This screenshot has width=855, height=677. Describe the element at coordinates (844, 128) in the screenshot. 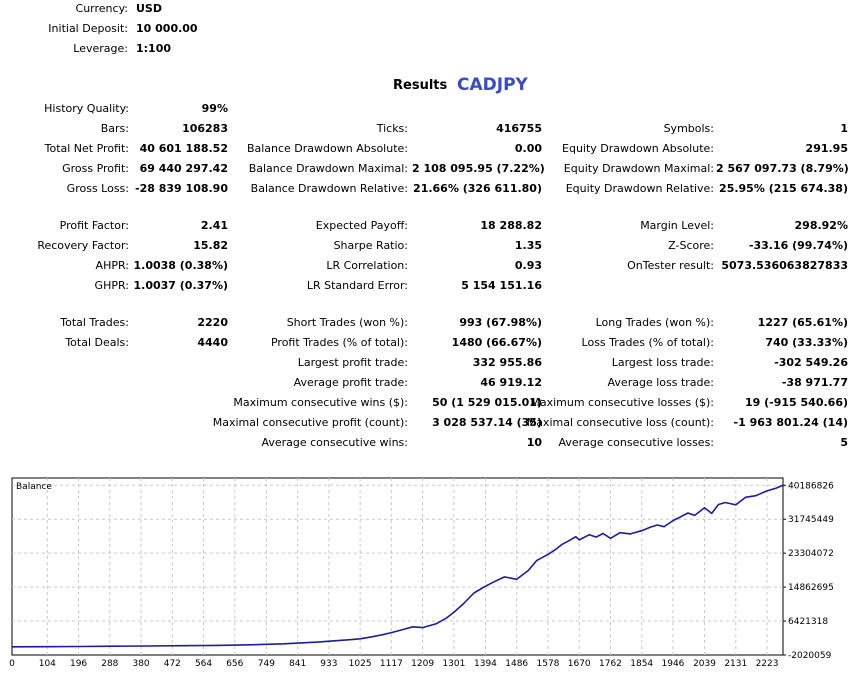

I see `col3-symbols-value: 1` at that location.